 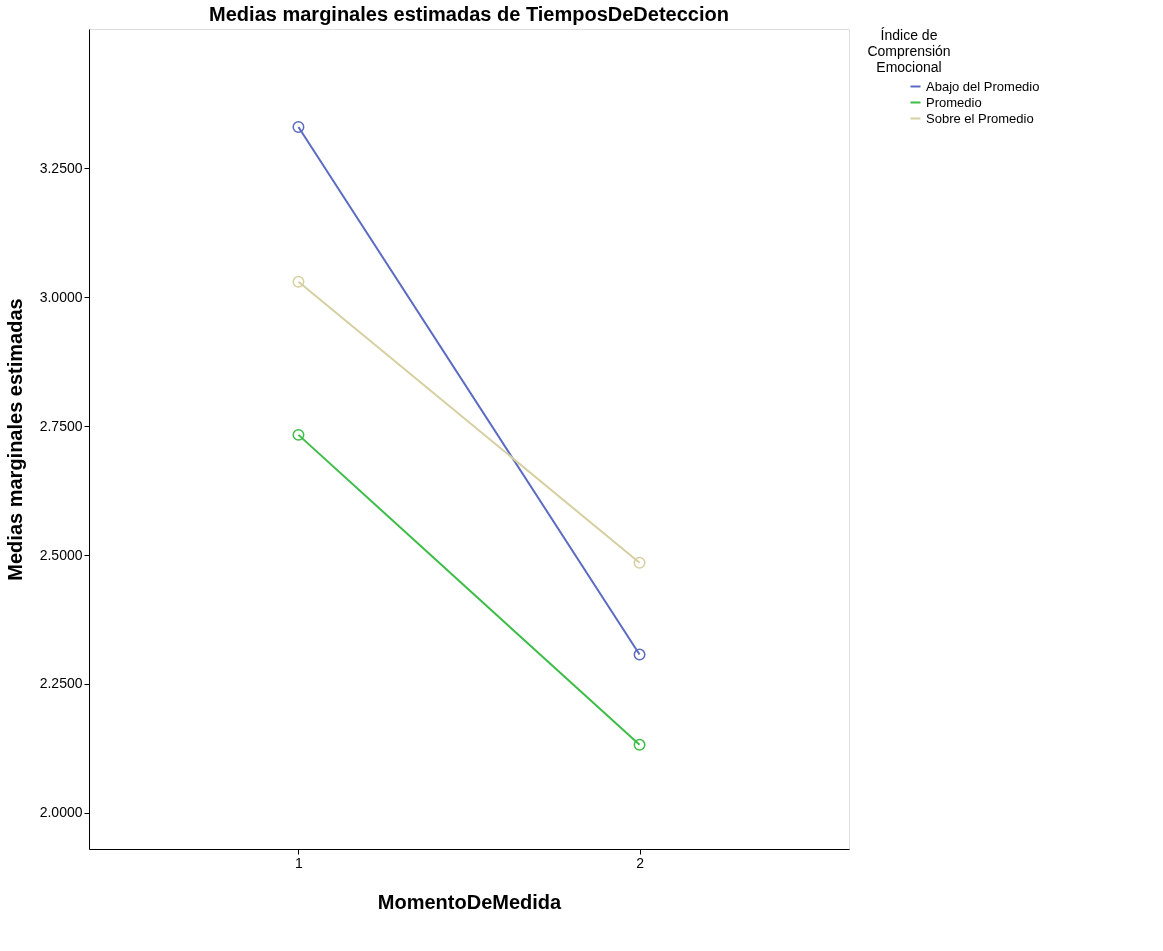 I want to click on y-tick-label: 2.5000, so click(x=61, y=554).